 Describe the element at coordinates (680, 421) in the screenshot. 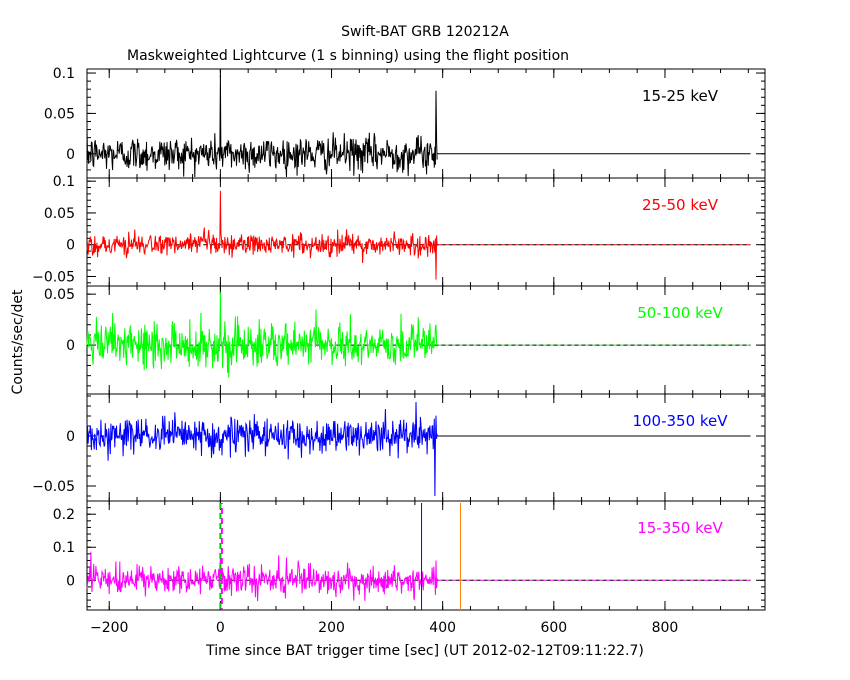

I see `band-label: 100-350 keV` at that location.